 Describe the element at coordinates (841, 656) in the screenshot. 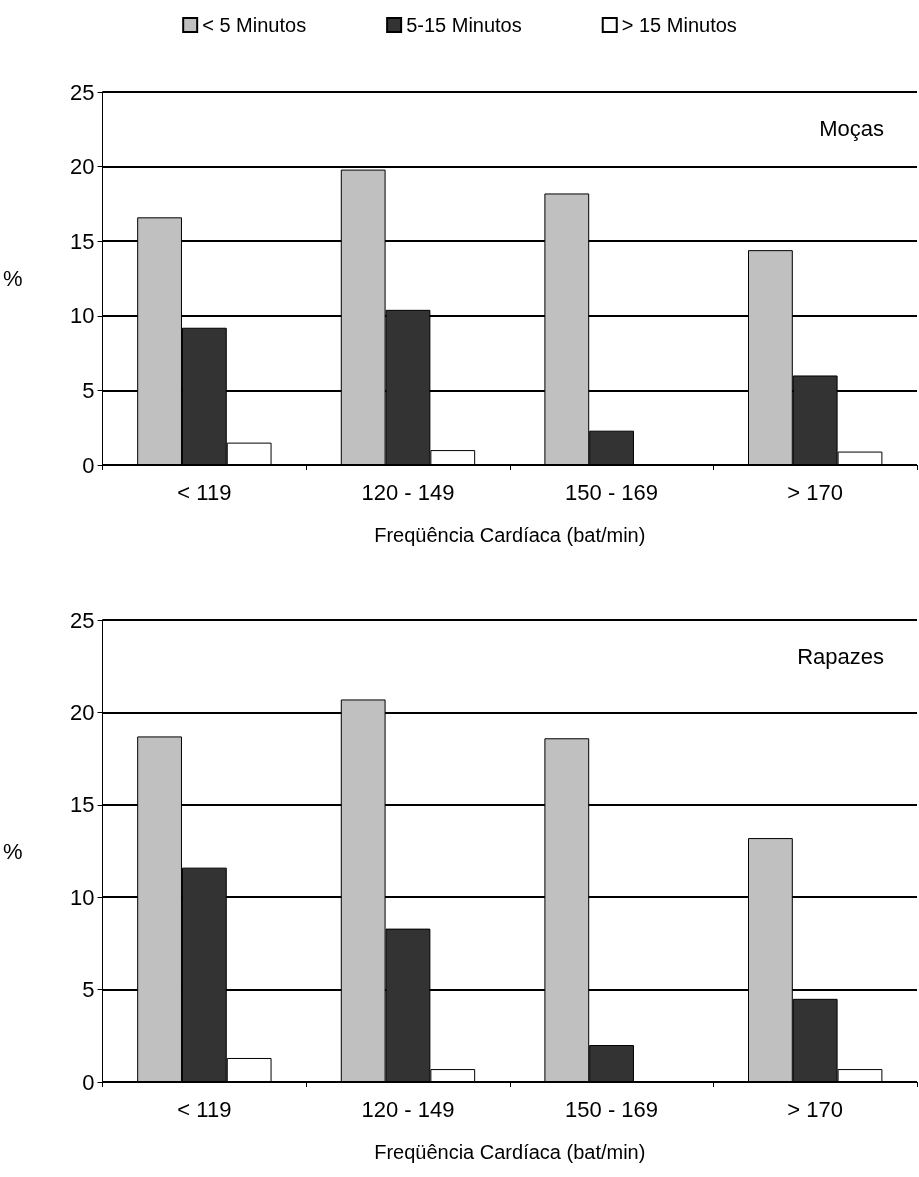

I see `text: Rapazes` at that location.